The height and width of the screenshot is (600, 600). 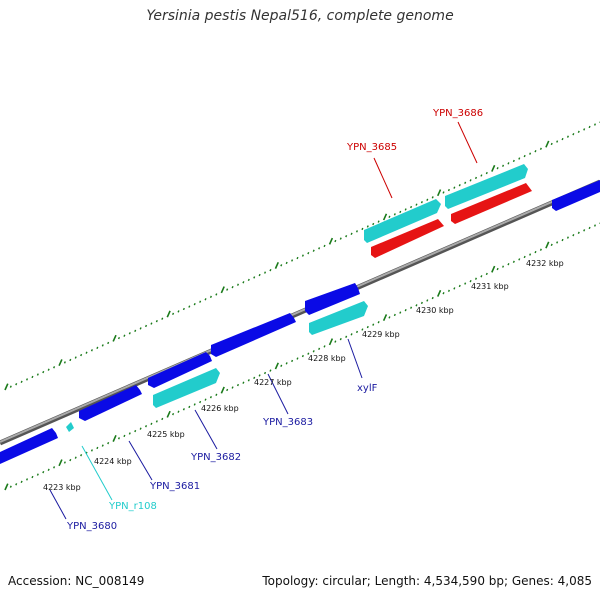 What do you see at coordinates (287, 422) in the screenshot?
I see `gene-label-YPN_3683: YPN_3683` at bounding box center [287, 422].